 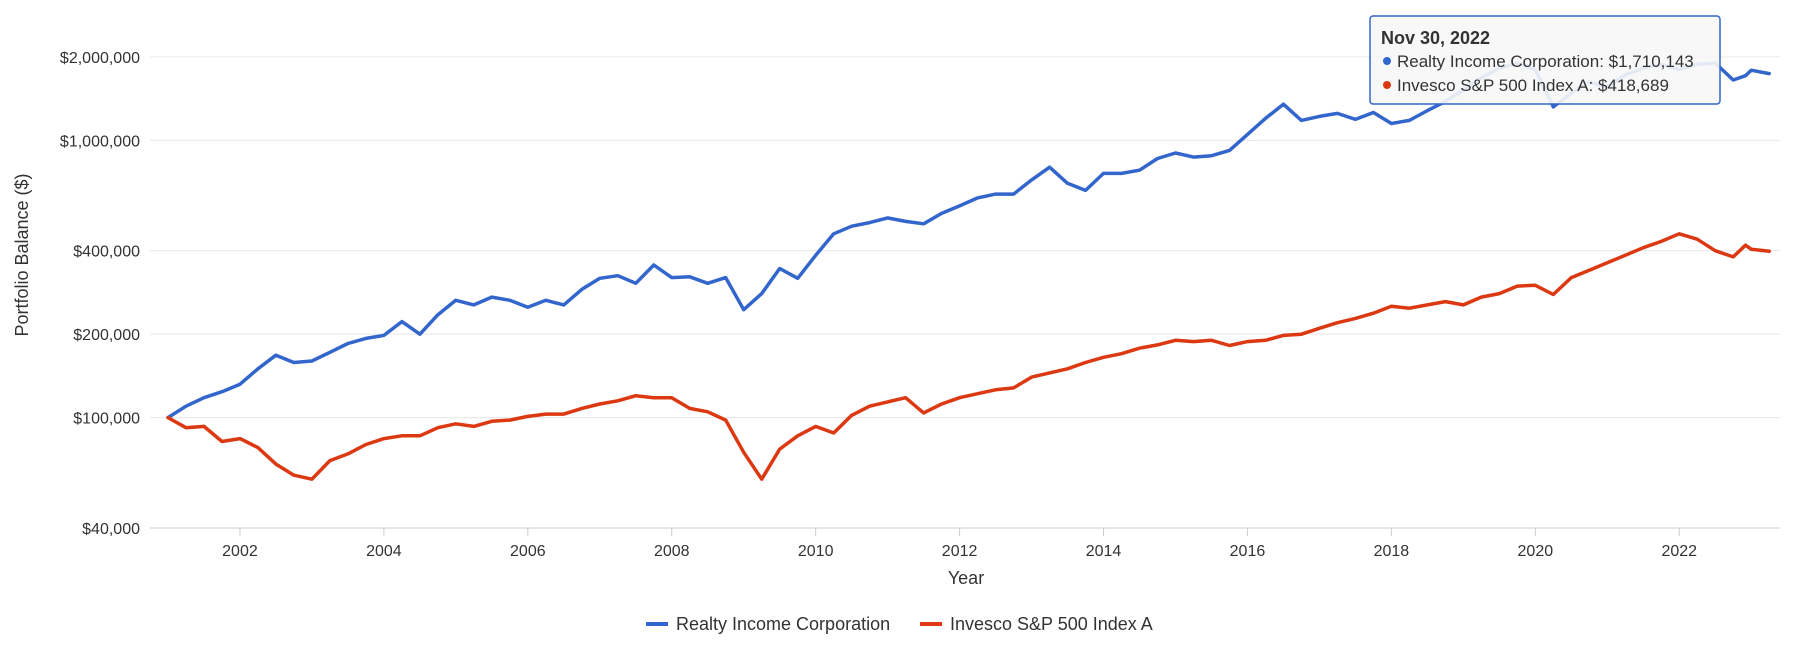 What do you see at coordinates (106, 252) in the screenshot?
I see `y-tick-label: $400,000` at bounding box center [106, 252].